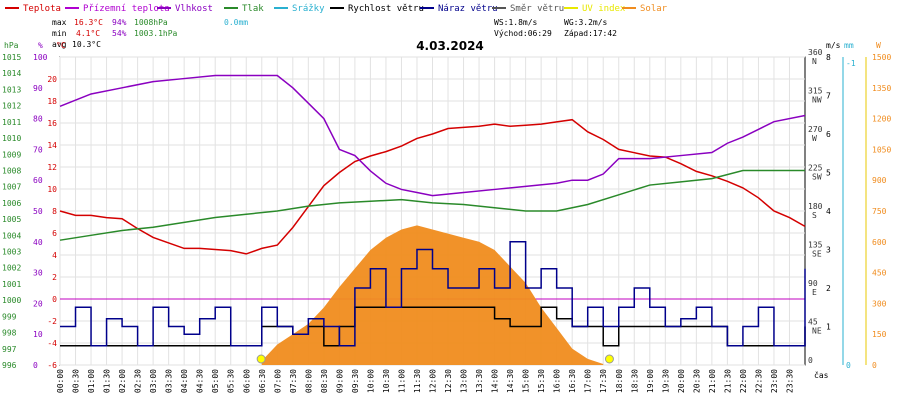 The width and height of the screenshot is (900, 400). Describe the element at coordinates (169, 381) in the screenshot. I see `x-tick: 03:30` at that location.